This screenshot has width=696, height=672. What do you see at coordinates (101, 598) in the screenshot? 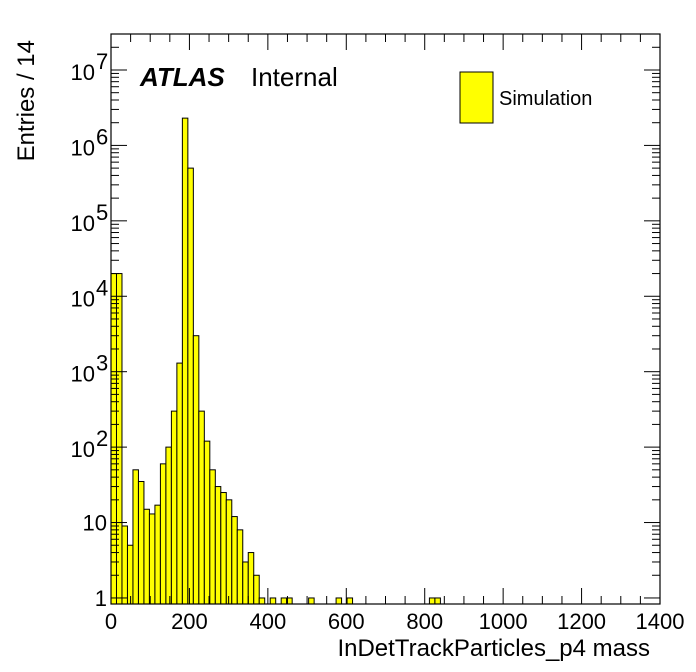
I see `y-tick-label: 1` at bounding box center [101, 598].